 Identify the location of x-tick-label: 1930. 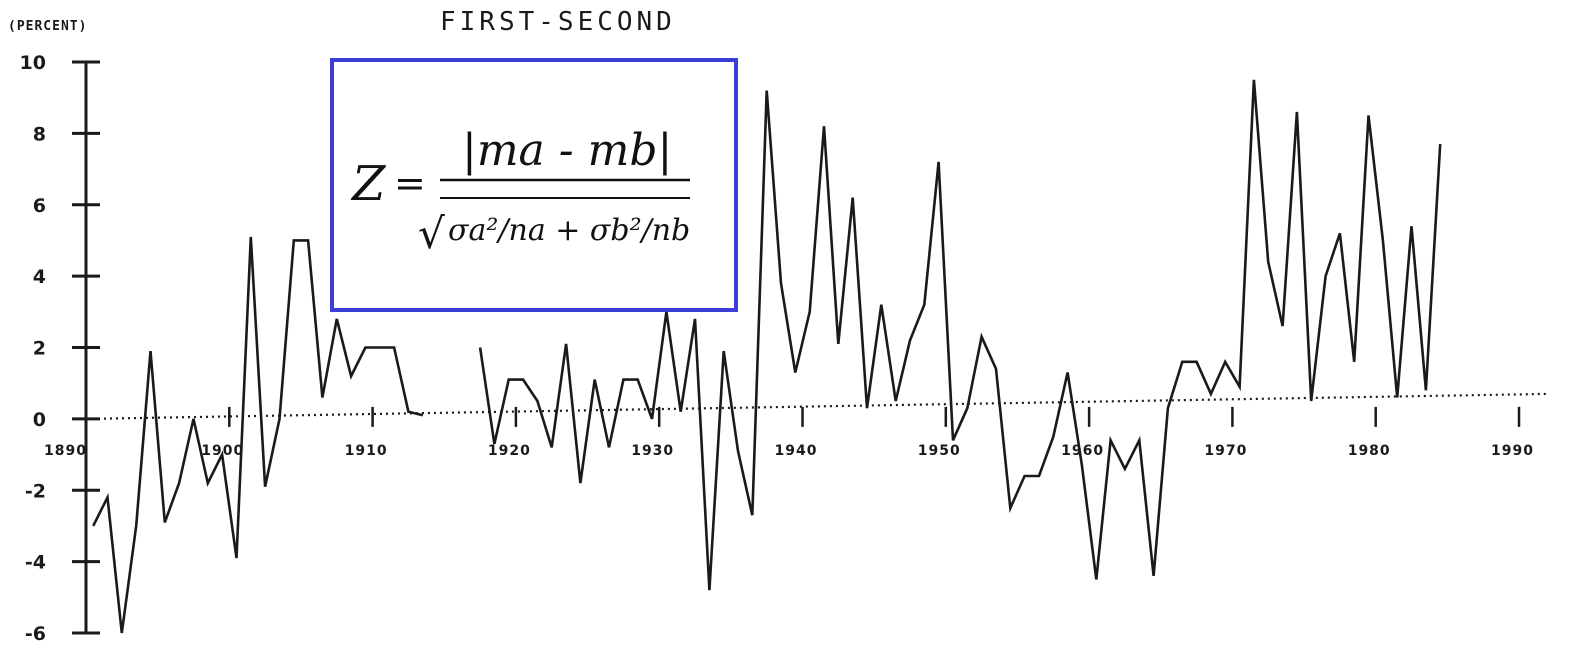
(652, 451).